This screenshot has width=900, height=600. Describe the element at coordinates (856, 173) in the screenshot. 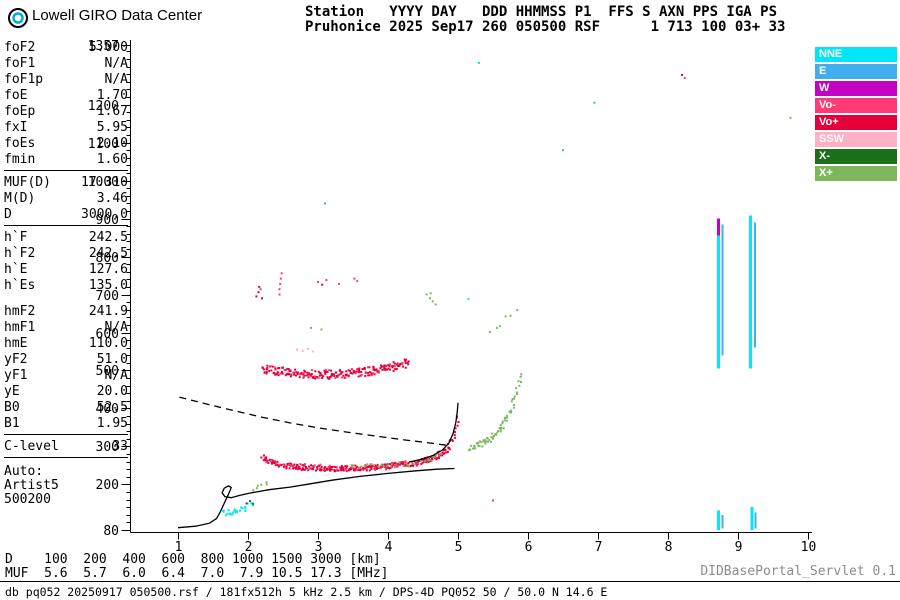

I see `legend-item-X+: X+` at that location.